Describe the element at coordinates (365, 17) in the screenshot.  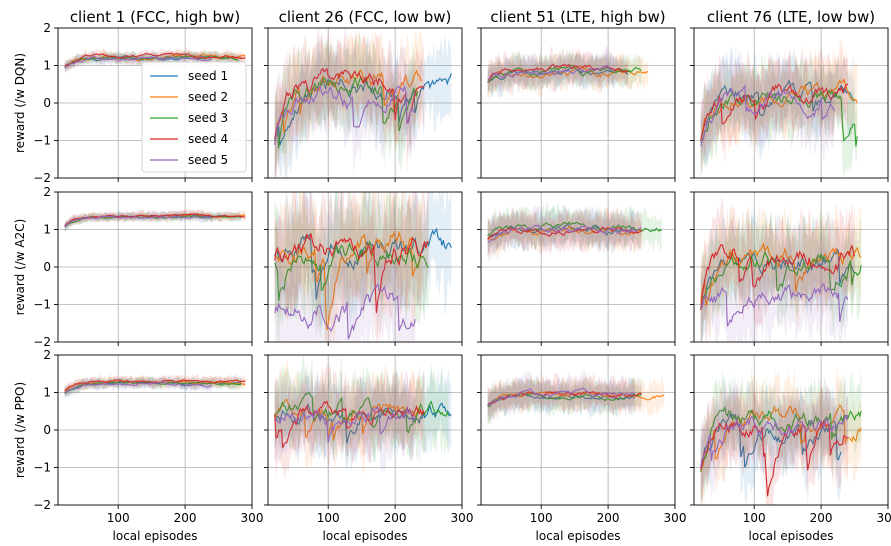
I see `column-title-2: client 26 (FCC, low bw)` at that location.